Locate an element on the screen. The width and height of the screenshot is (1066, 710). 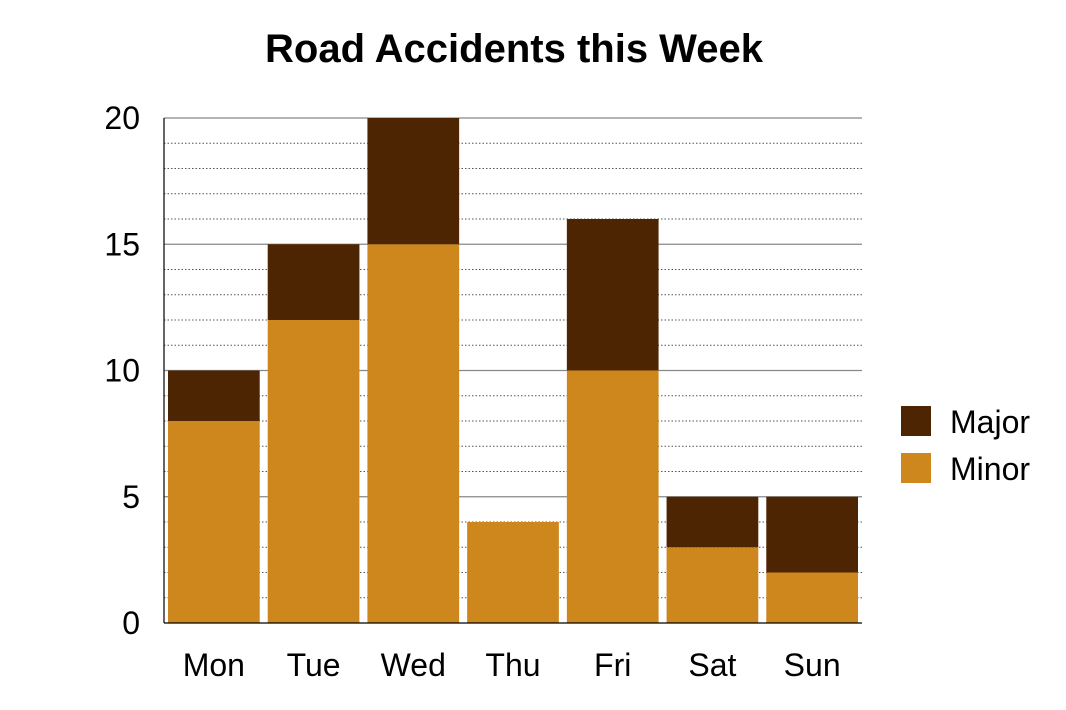
legend-swatch-minor is located at coordinates (916, 468).